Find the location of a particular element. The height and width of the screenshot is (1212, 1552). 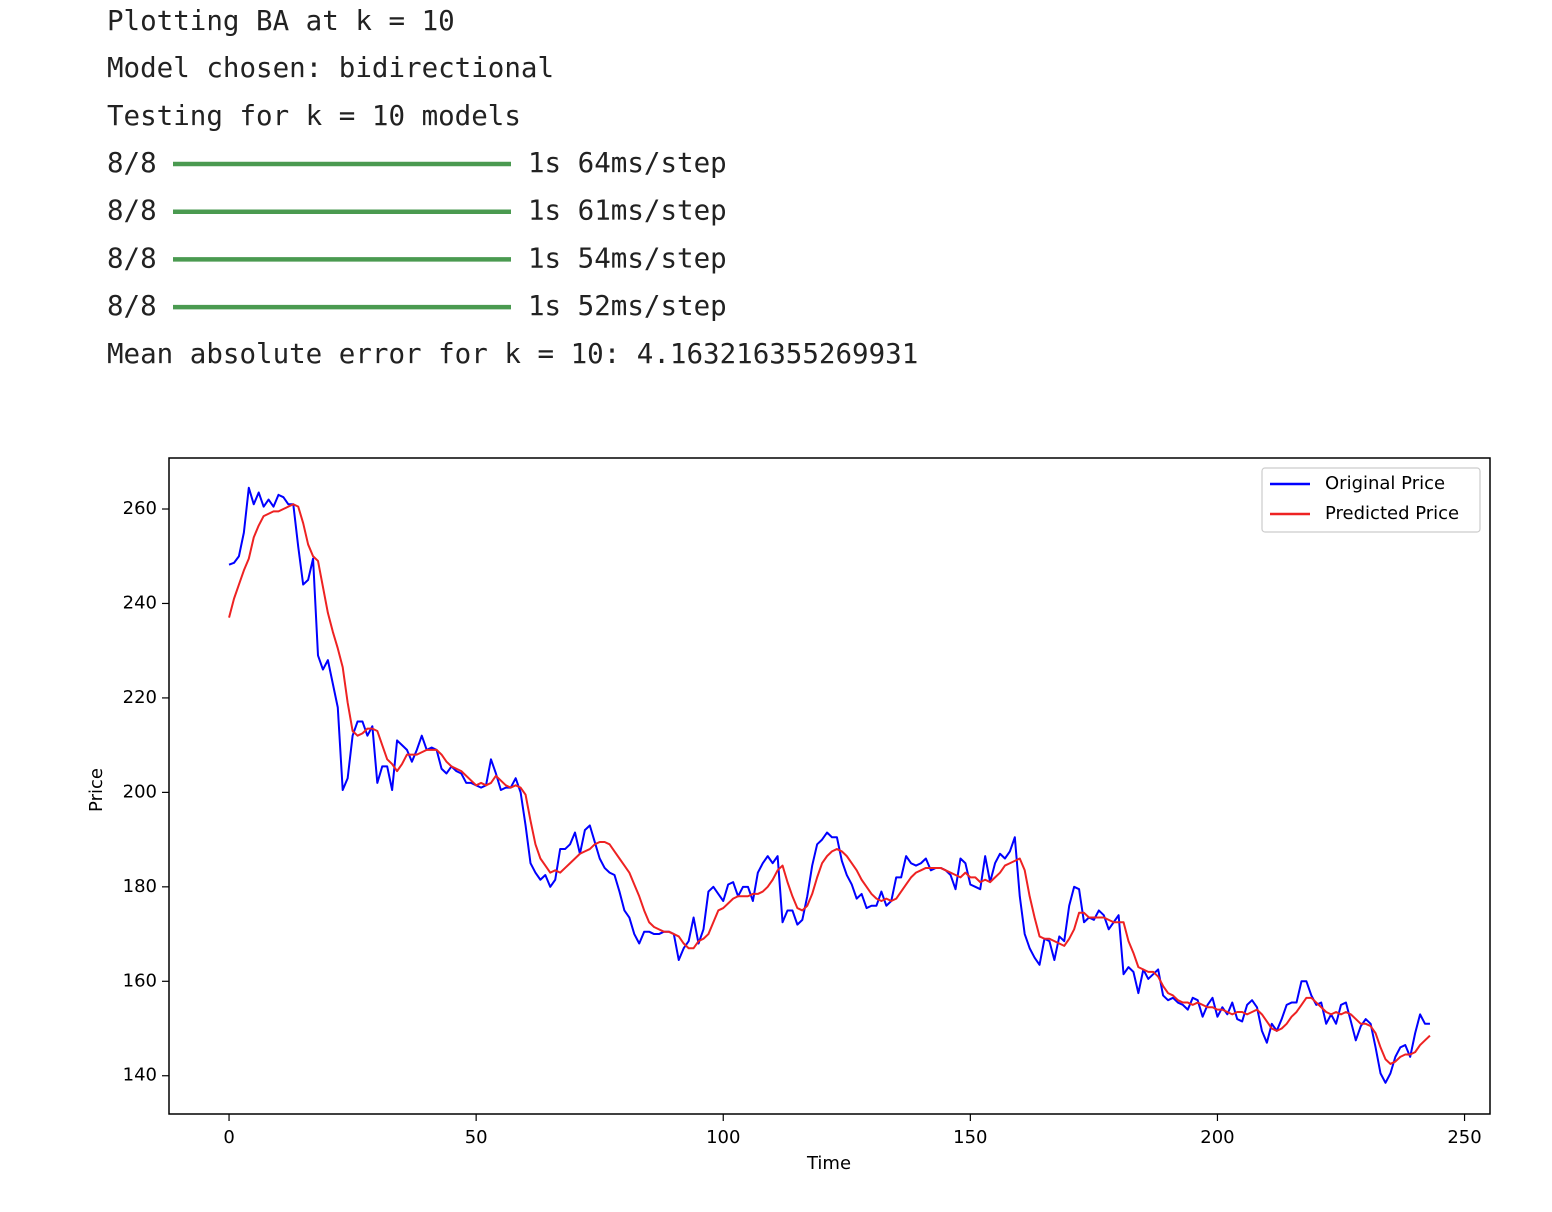

console-line: Plotting BA at k = 10 is located at coordinates (281, 21).